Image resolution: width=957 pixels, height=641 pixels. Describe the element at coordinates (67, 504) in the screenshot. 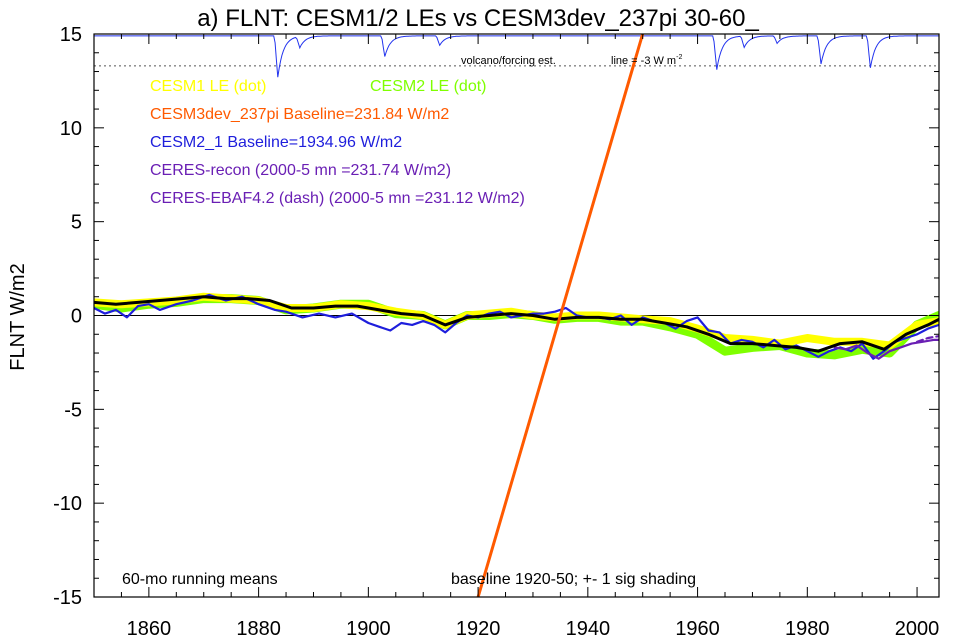

I see `y-tick-label: -10` at that location.